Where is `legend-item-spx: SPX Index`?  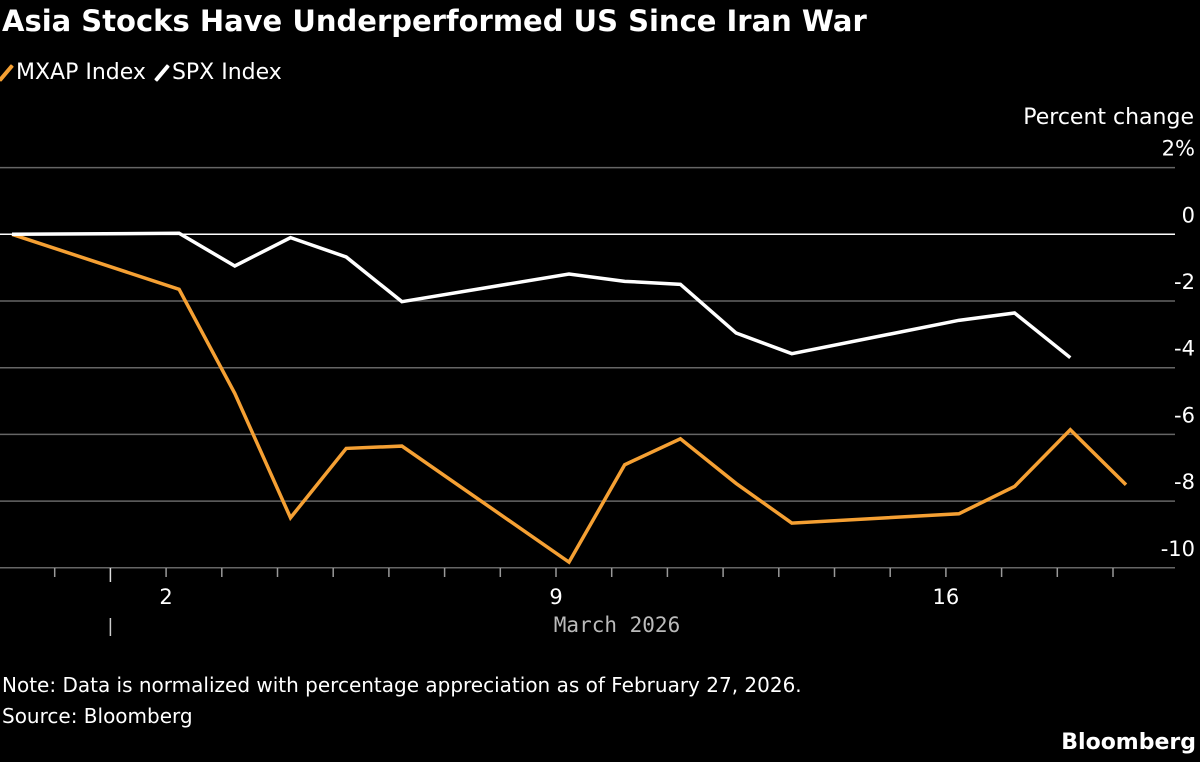 legend-item-spx: SPX Index is located at coordinates (217, 72).